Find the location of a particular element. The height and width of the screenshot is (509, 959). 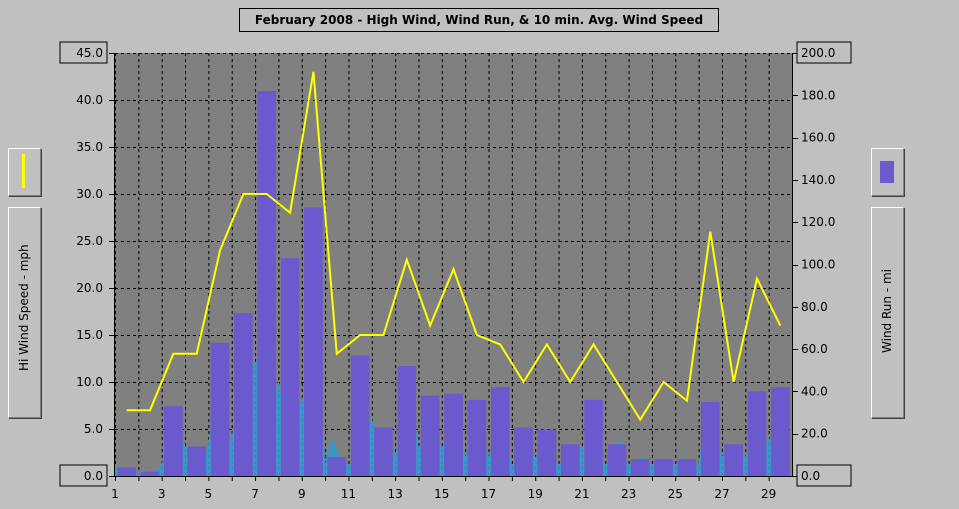

x-tick-label: 29 is located at coordinates (768, 494).